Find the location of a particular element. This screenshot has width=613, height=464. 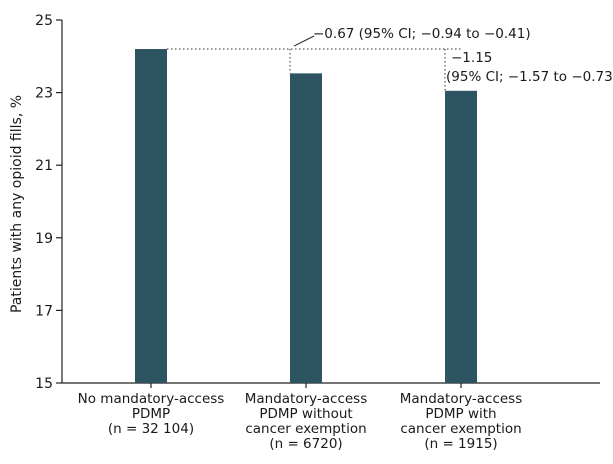

y-axis: 15 17 19 21 23 25 is located at coordinates (49, 202).